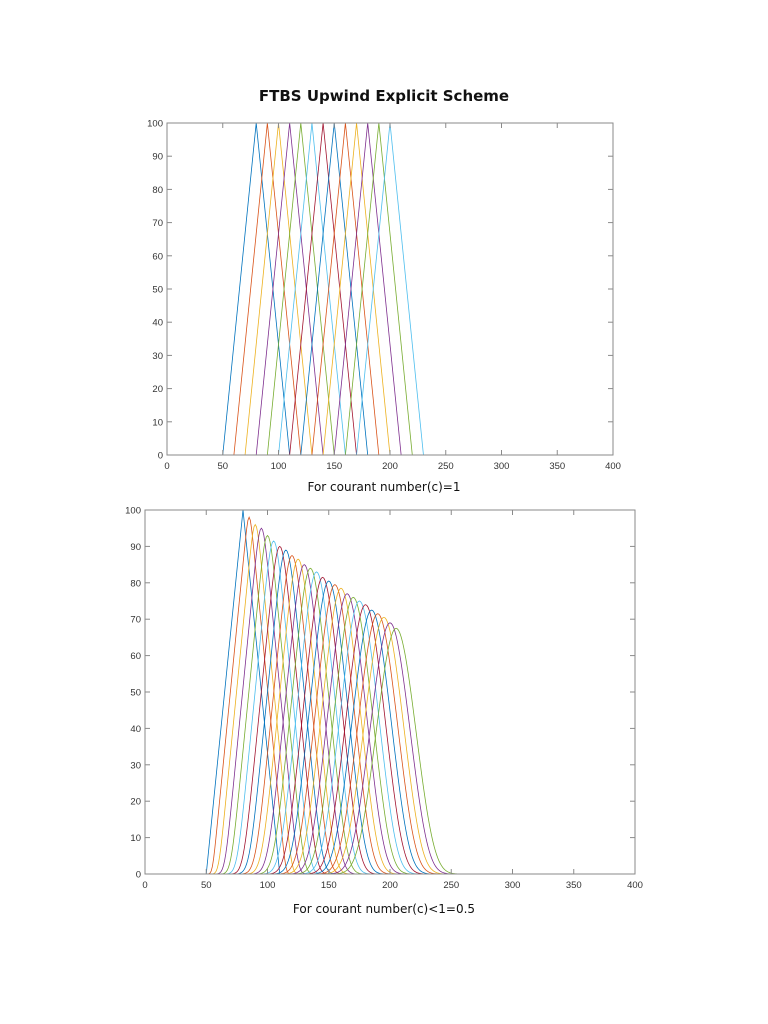 This screenshot has height=1024, width=768. What do you see at coordinates (384, 487) in the screenshot?
I see `caption-c1: For courant number(c)=1` at bounding box center [384, 487].